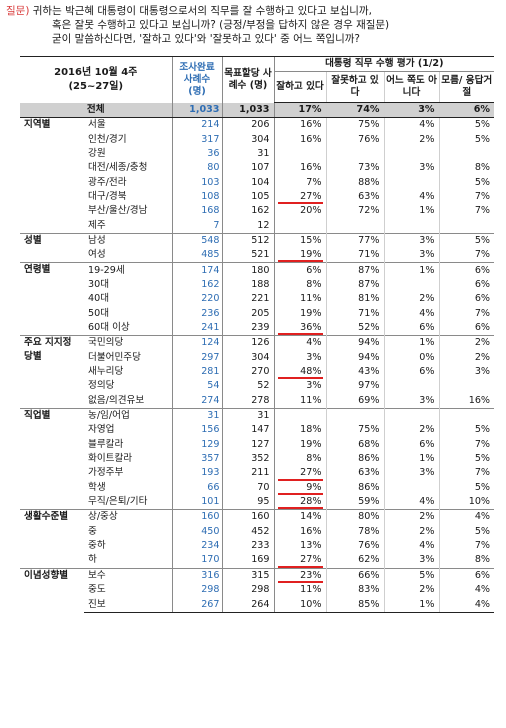  What do you see at coordinates (299, 487) in the screenshot?
I see `pct-good: 9%` at bounding box center [299, 487].